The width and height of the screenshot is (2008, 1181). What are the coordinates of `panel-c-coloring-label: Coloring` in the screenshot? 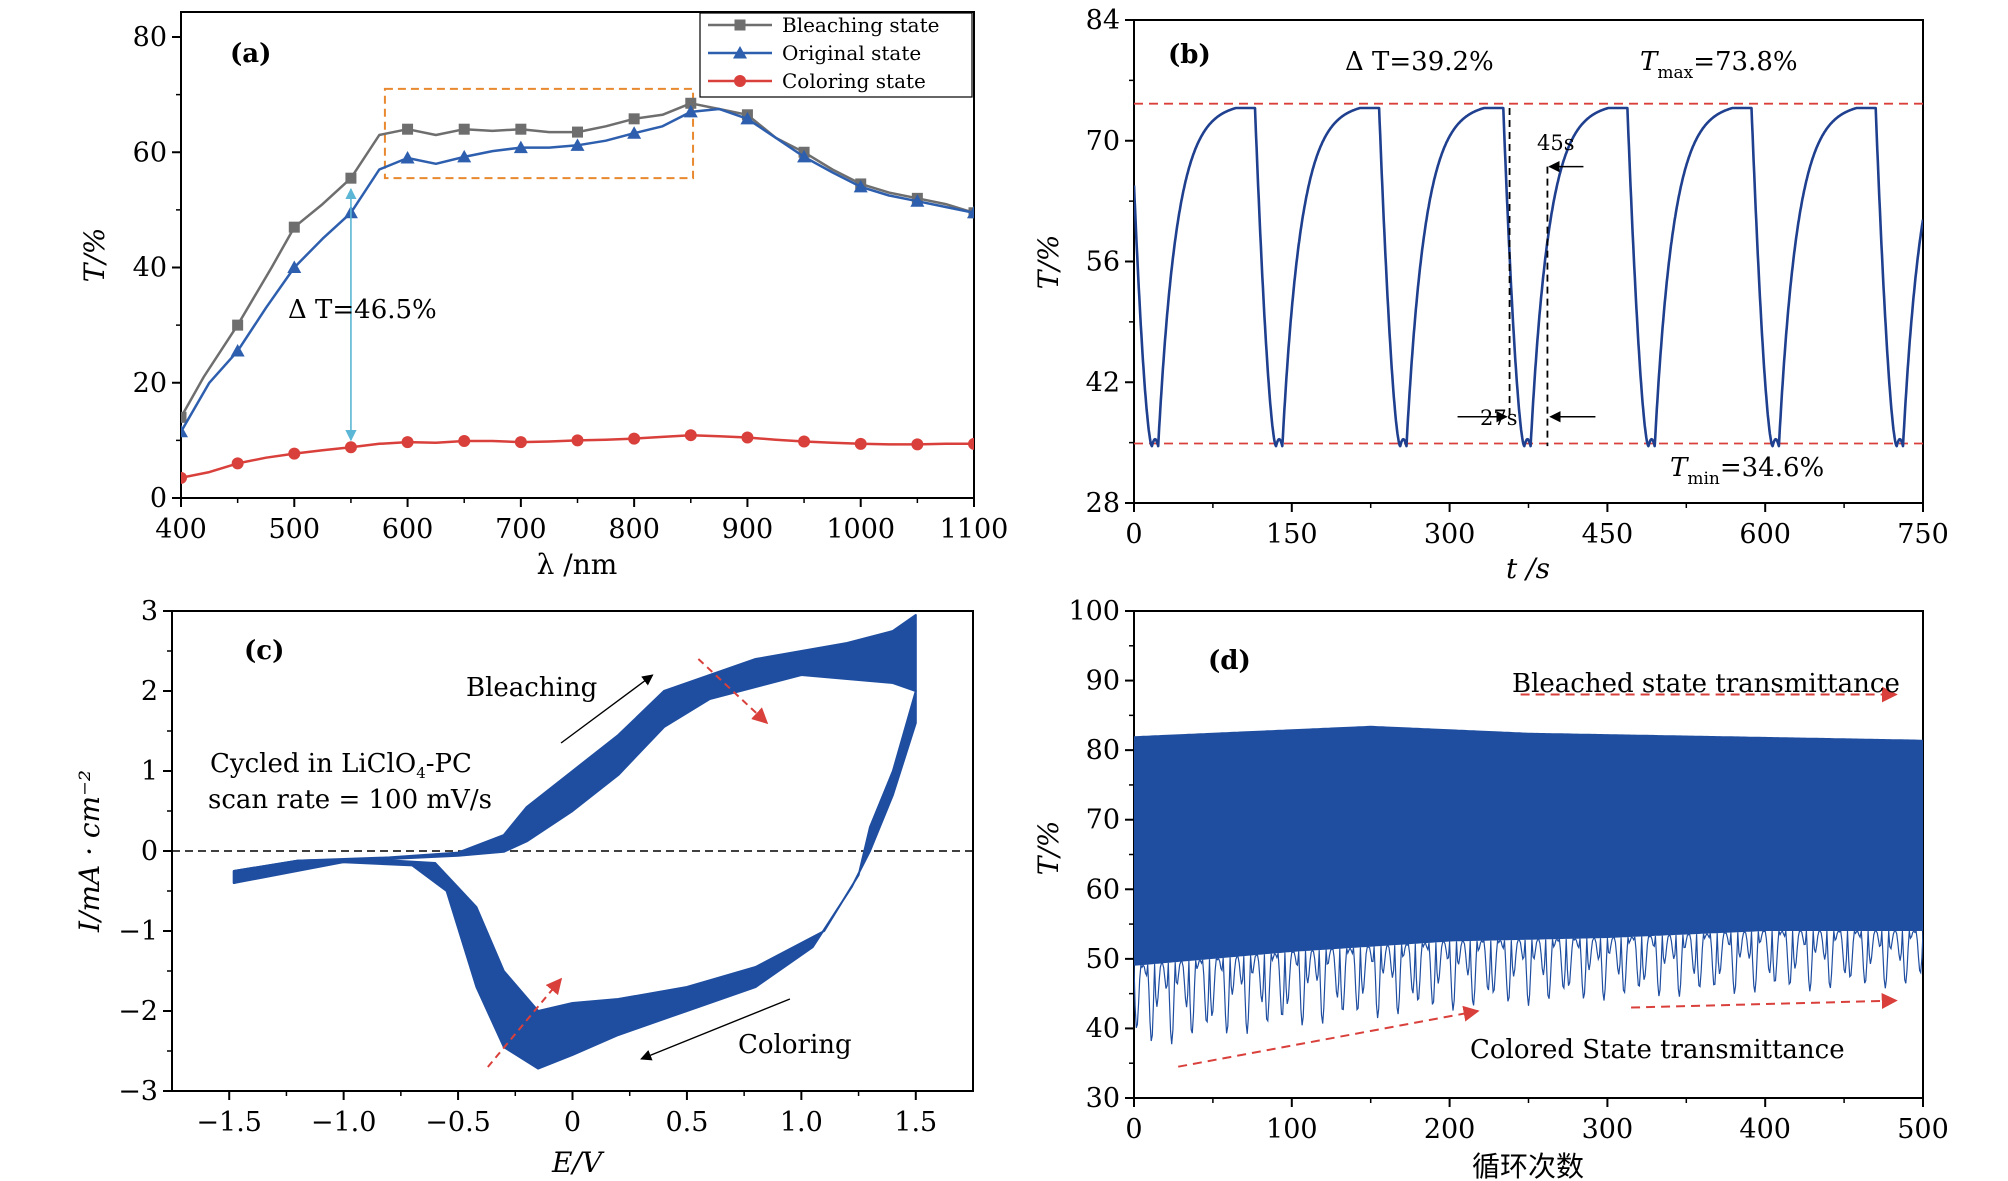 It's located at (795, 1045).